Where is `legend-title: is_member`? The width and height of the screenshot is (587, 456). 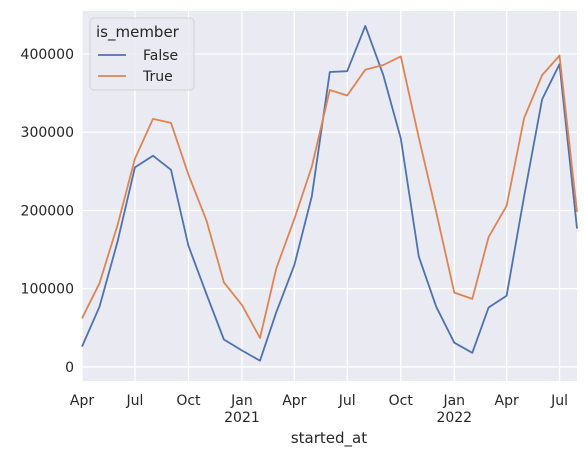 legend-title: is_member is located at coordinates (138, 32).